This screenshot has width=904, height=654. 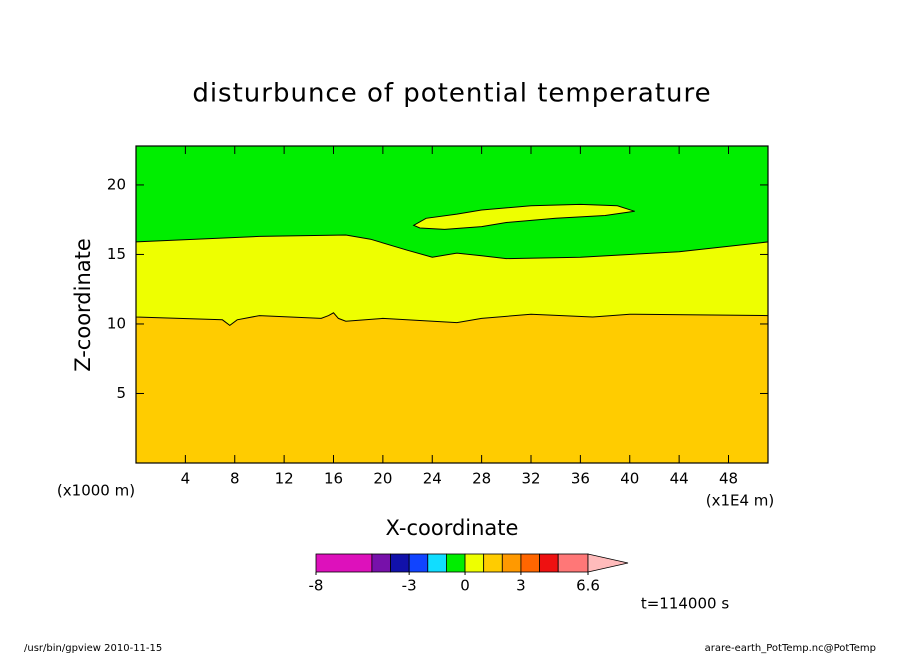 I want to click on colorbar-tick-label: 0, so click(x=465, y=586).